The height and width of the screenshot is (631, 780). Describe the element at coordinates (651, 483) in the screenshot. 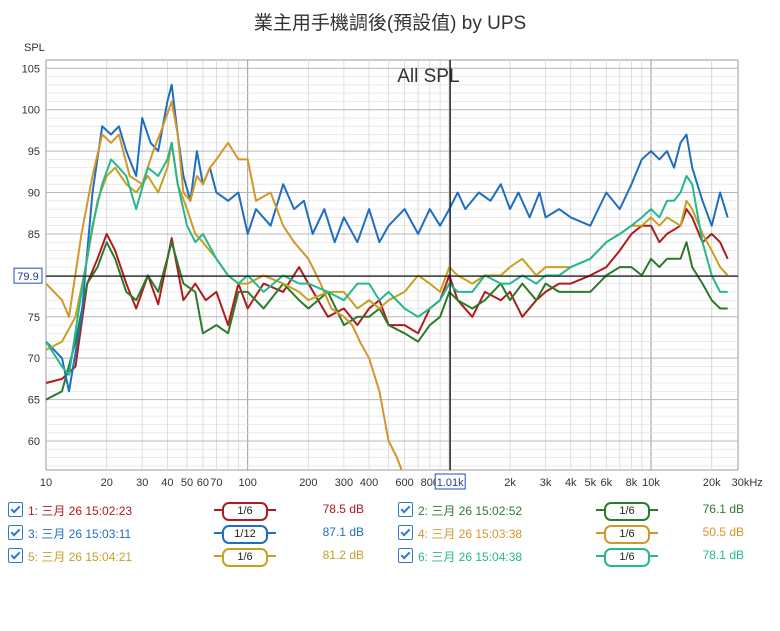

I see `x-tick-label: 10k` at that location.